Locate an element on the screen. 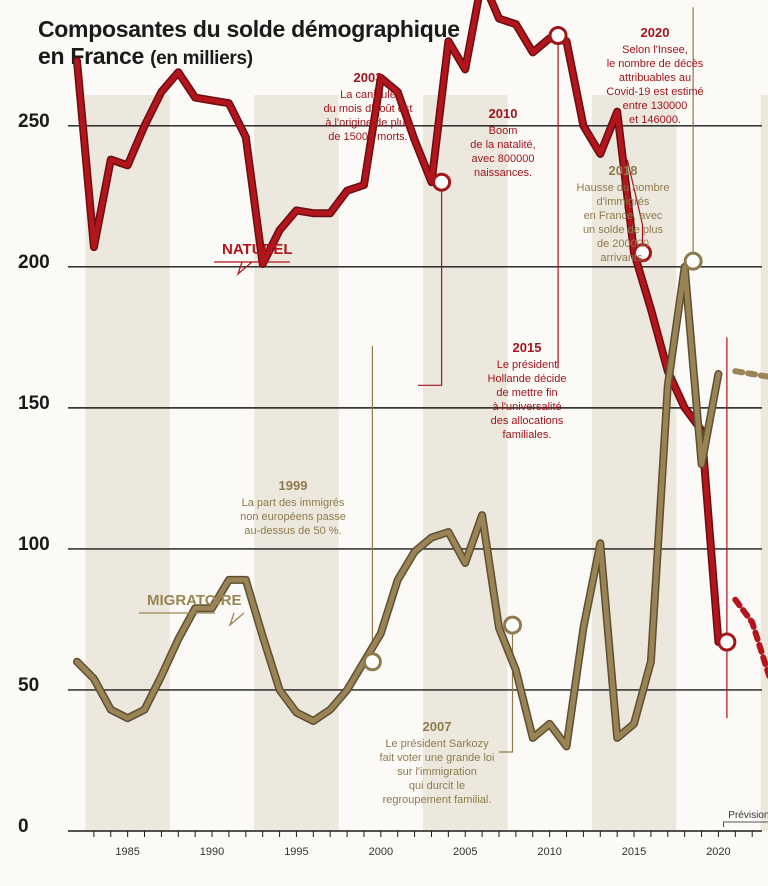  highlight-point-2018 is located at coordinates (693, 261).